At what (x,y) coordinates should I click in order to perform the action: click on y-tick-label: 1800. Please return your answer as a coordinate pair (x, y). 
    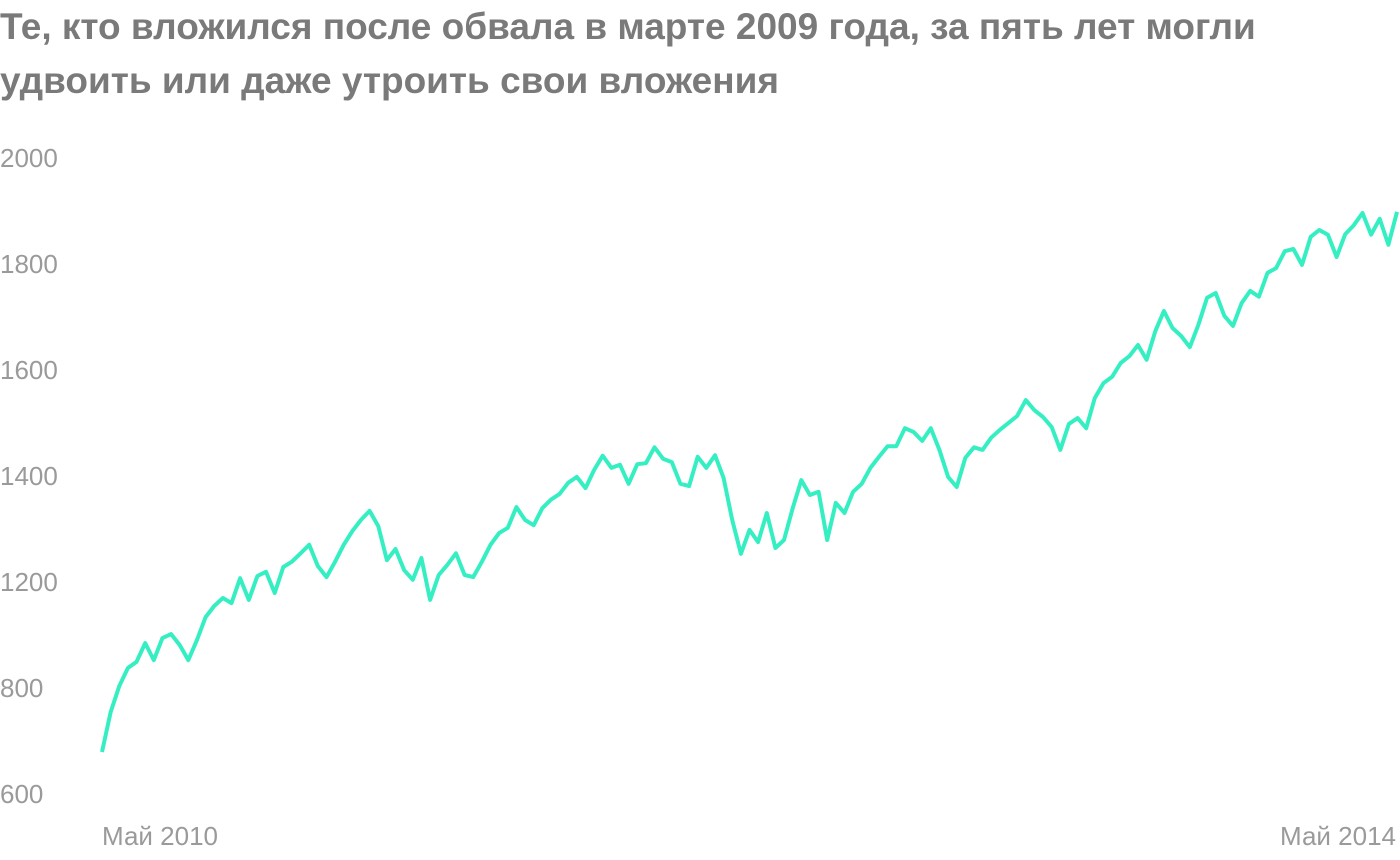
    Looking at the image, I should click on (29, 264).